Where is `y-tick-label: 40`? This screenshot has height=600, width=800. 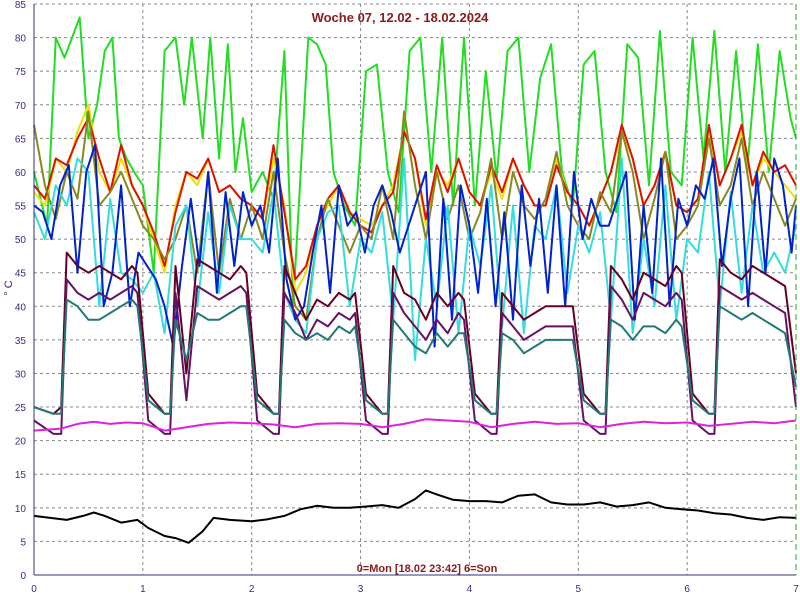 y-tick-label: 40 is located at coordinates (21, 307).